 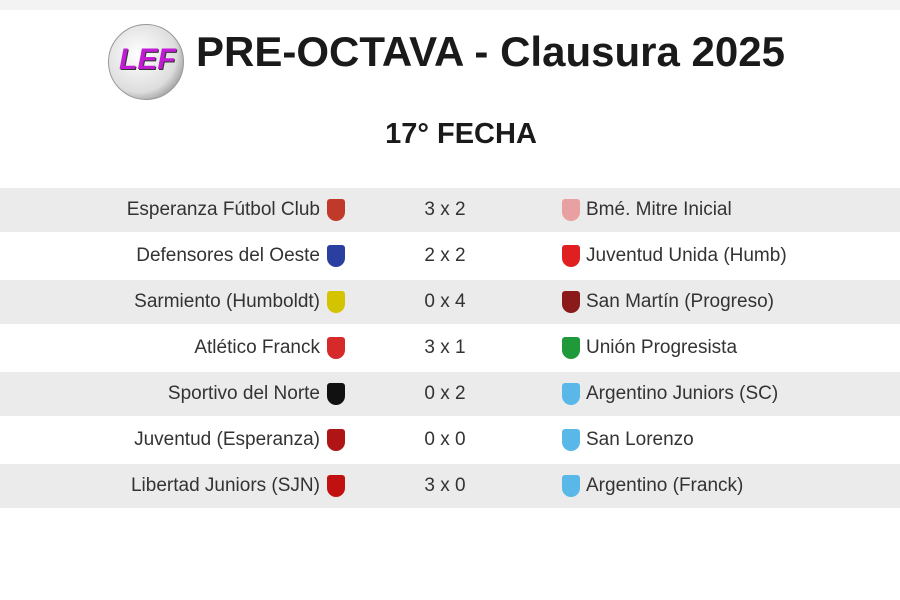 I want to click on match-row: Juventud (Esperanza) 0 x 0 San Lorenzo, so click(x=450, y=441).